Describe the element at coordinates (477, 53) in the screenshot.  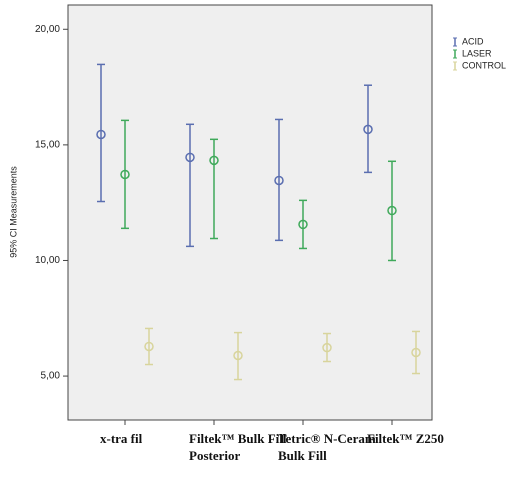
I see `legend-label: LASER` at that location.